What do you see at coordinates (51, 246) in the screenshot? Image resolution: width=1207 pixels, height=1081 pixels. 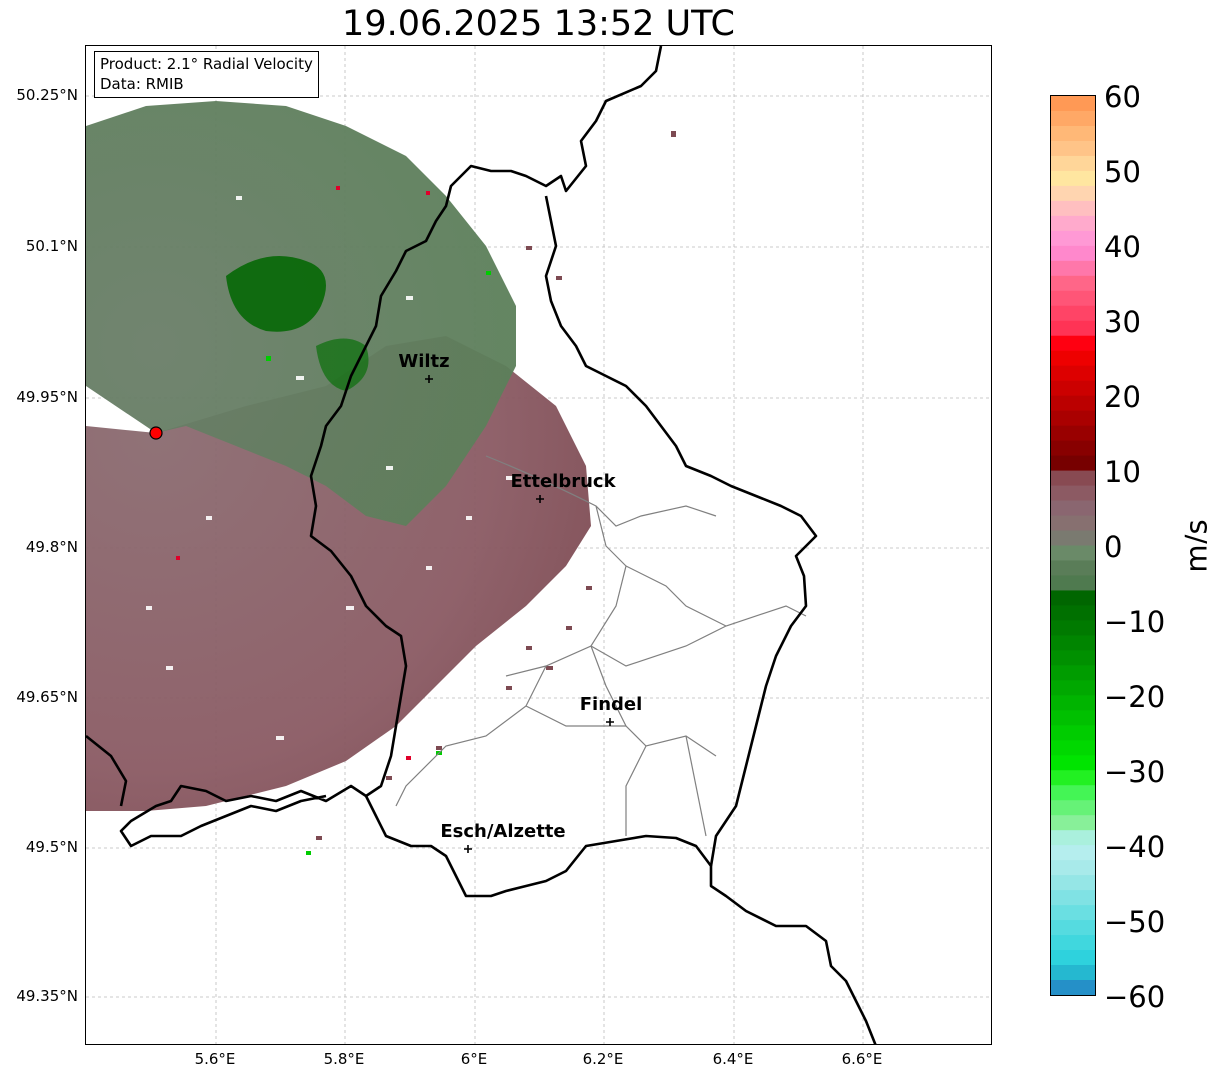 I see `lat-tick-label: 50.1°N` at bounding box center [51, 246].